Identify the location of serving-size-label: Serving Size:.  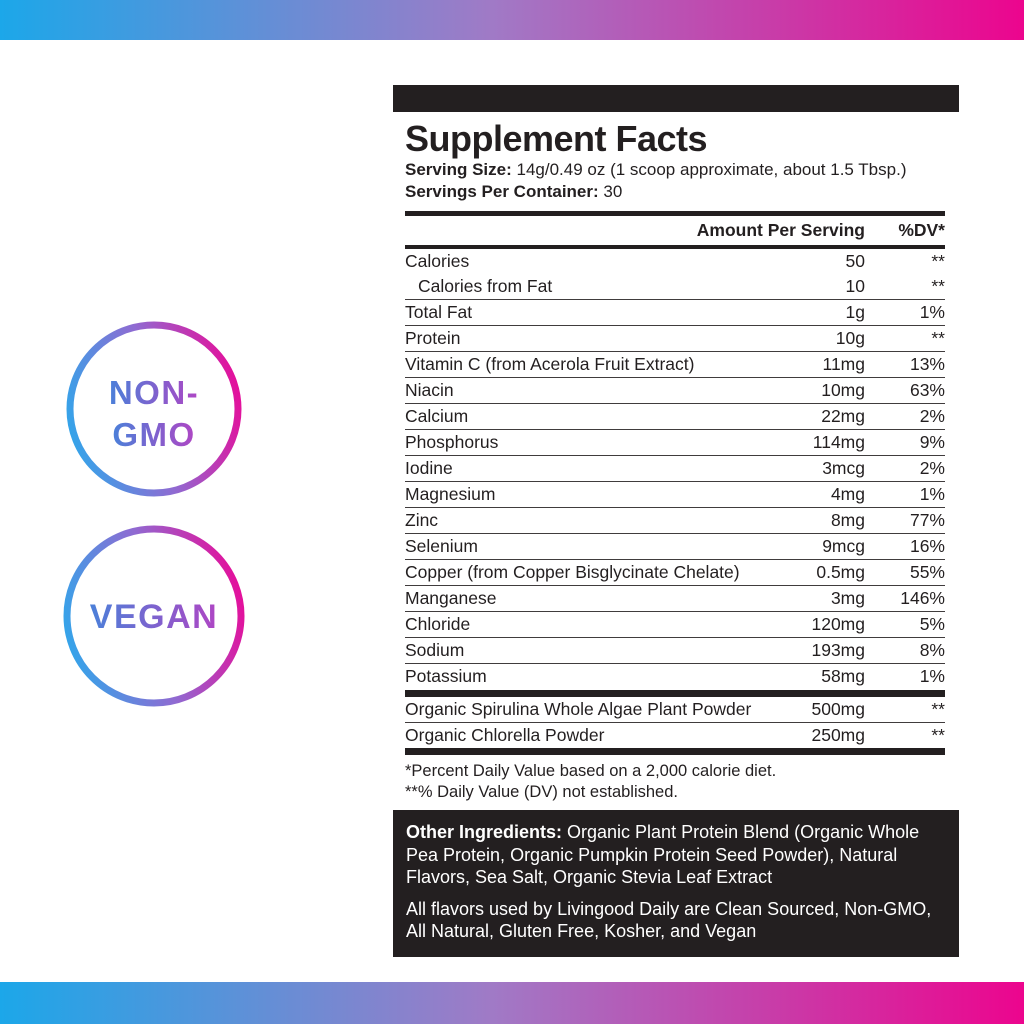
(458, 169).